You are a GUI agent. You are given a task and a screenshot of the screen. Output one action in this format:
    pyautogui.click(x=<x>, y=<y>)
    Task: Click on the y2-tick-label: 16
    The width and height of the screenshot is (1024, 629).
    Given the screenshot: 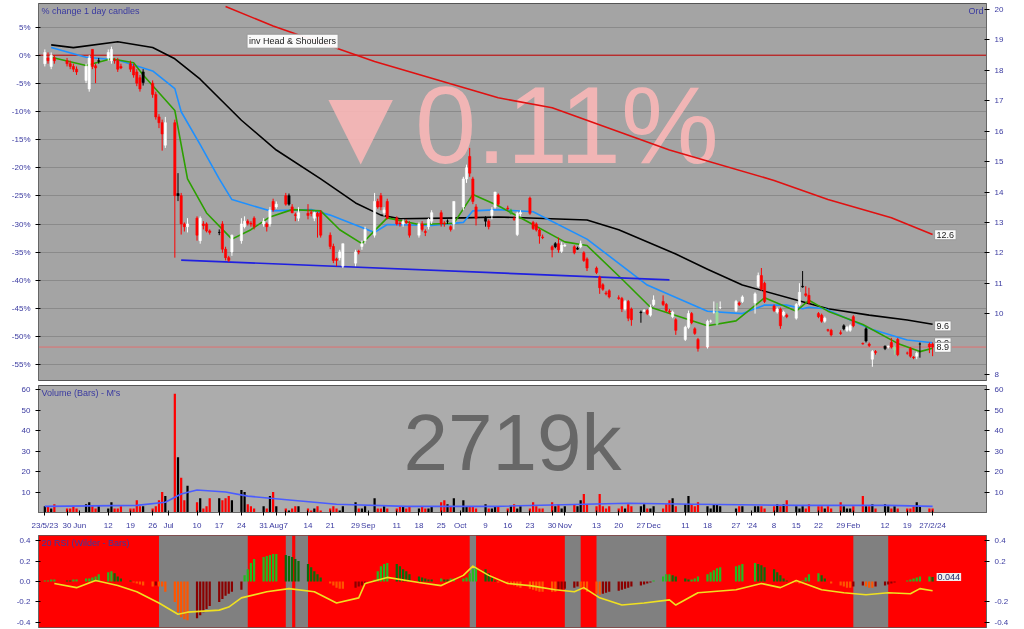 What is the action you would take?
    pyautogui.click(x=999, y=131)
    